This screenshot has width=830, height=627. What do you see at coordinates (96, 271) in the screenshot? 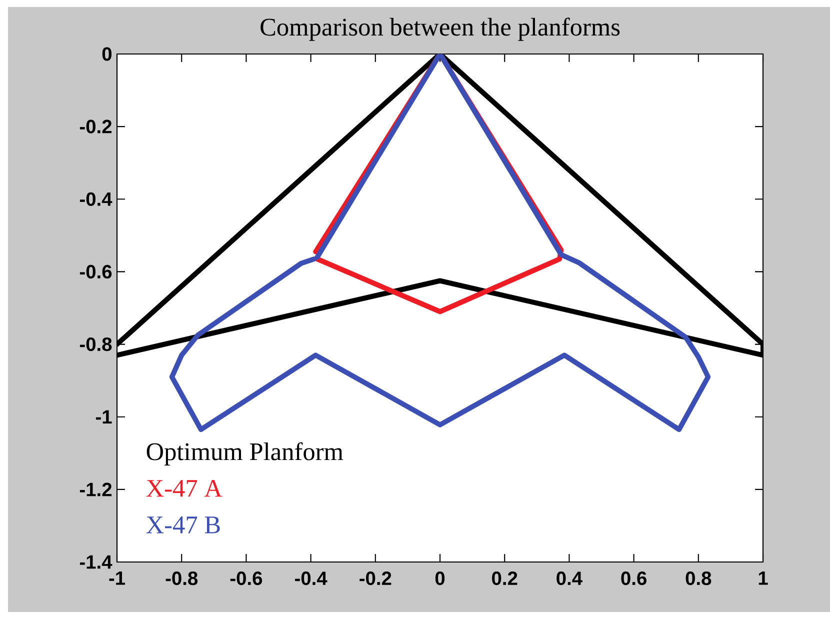
I see `y-tick-label: -0.6` at bounding box center [96, 271].